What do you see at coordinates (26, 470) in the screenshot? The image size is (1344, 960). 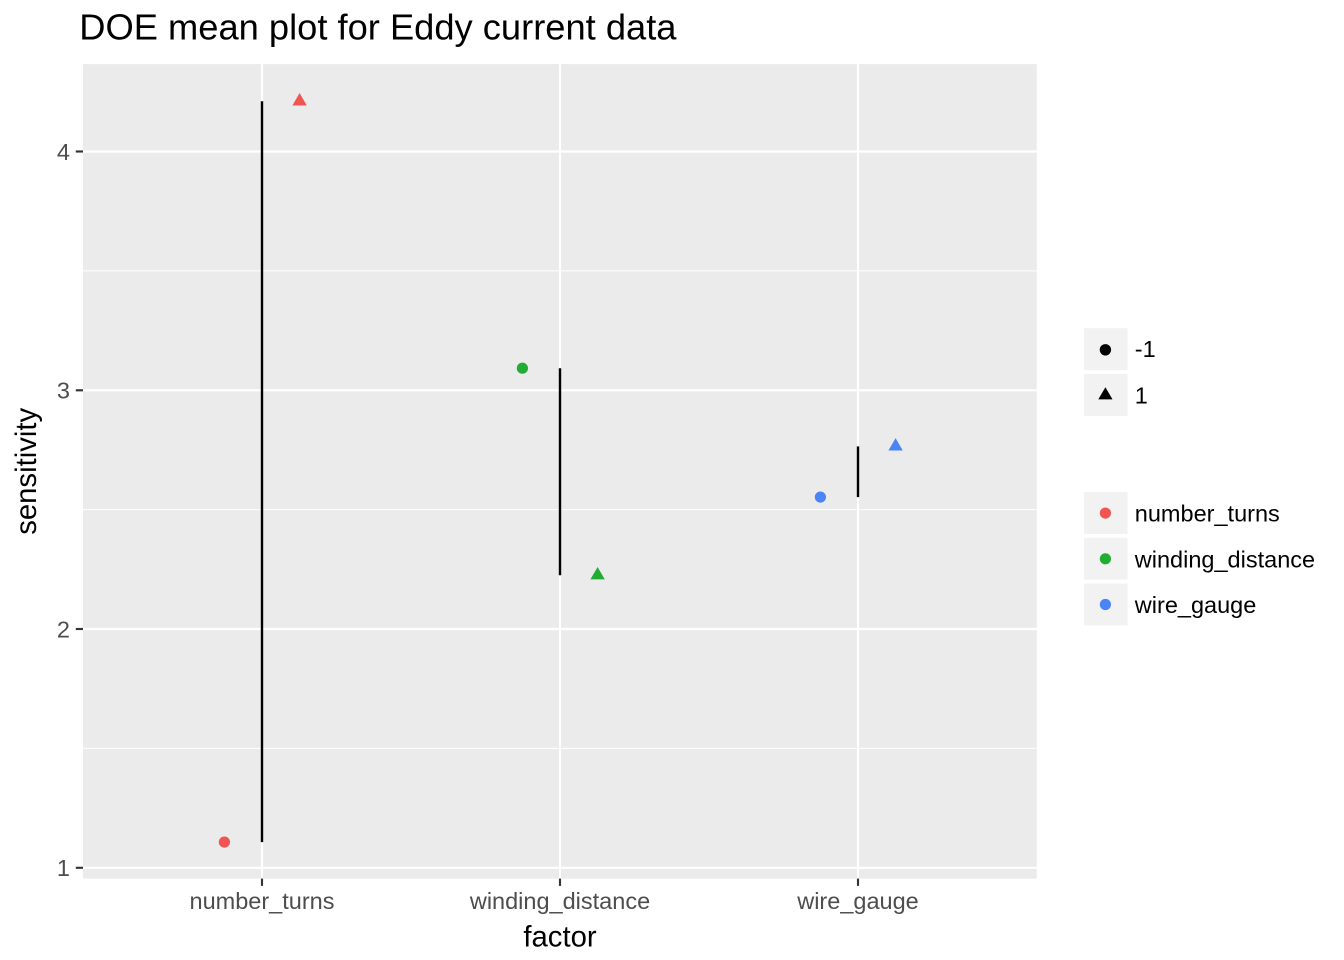 I see `svg-text: sensitivity` at bounding box center [26, 470].